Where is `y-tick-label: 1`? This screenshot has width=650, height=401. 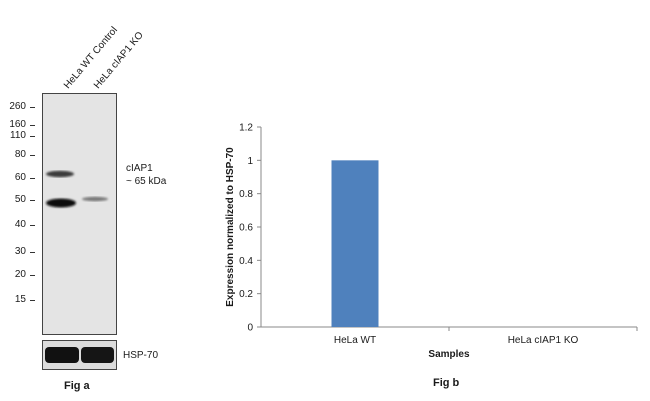 y-tick-label: 1 is located at coordinates (250, 161).